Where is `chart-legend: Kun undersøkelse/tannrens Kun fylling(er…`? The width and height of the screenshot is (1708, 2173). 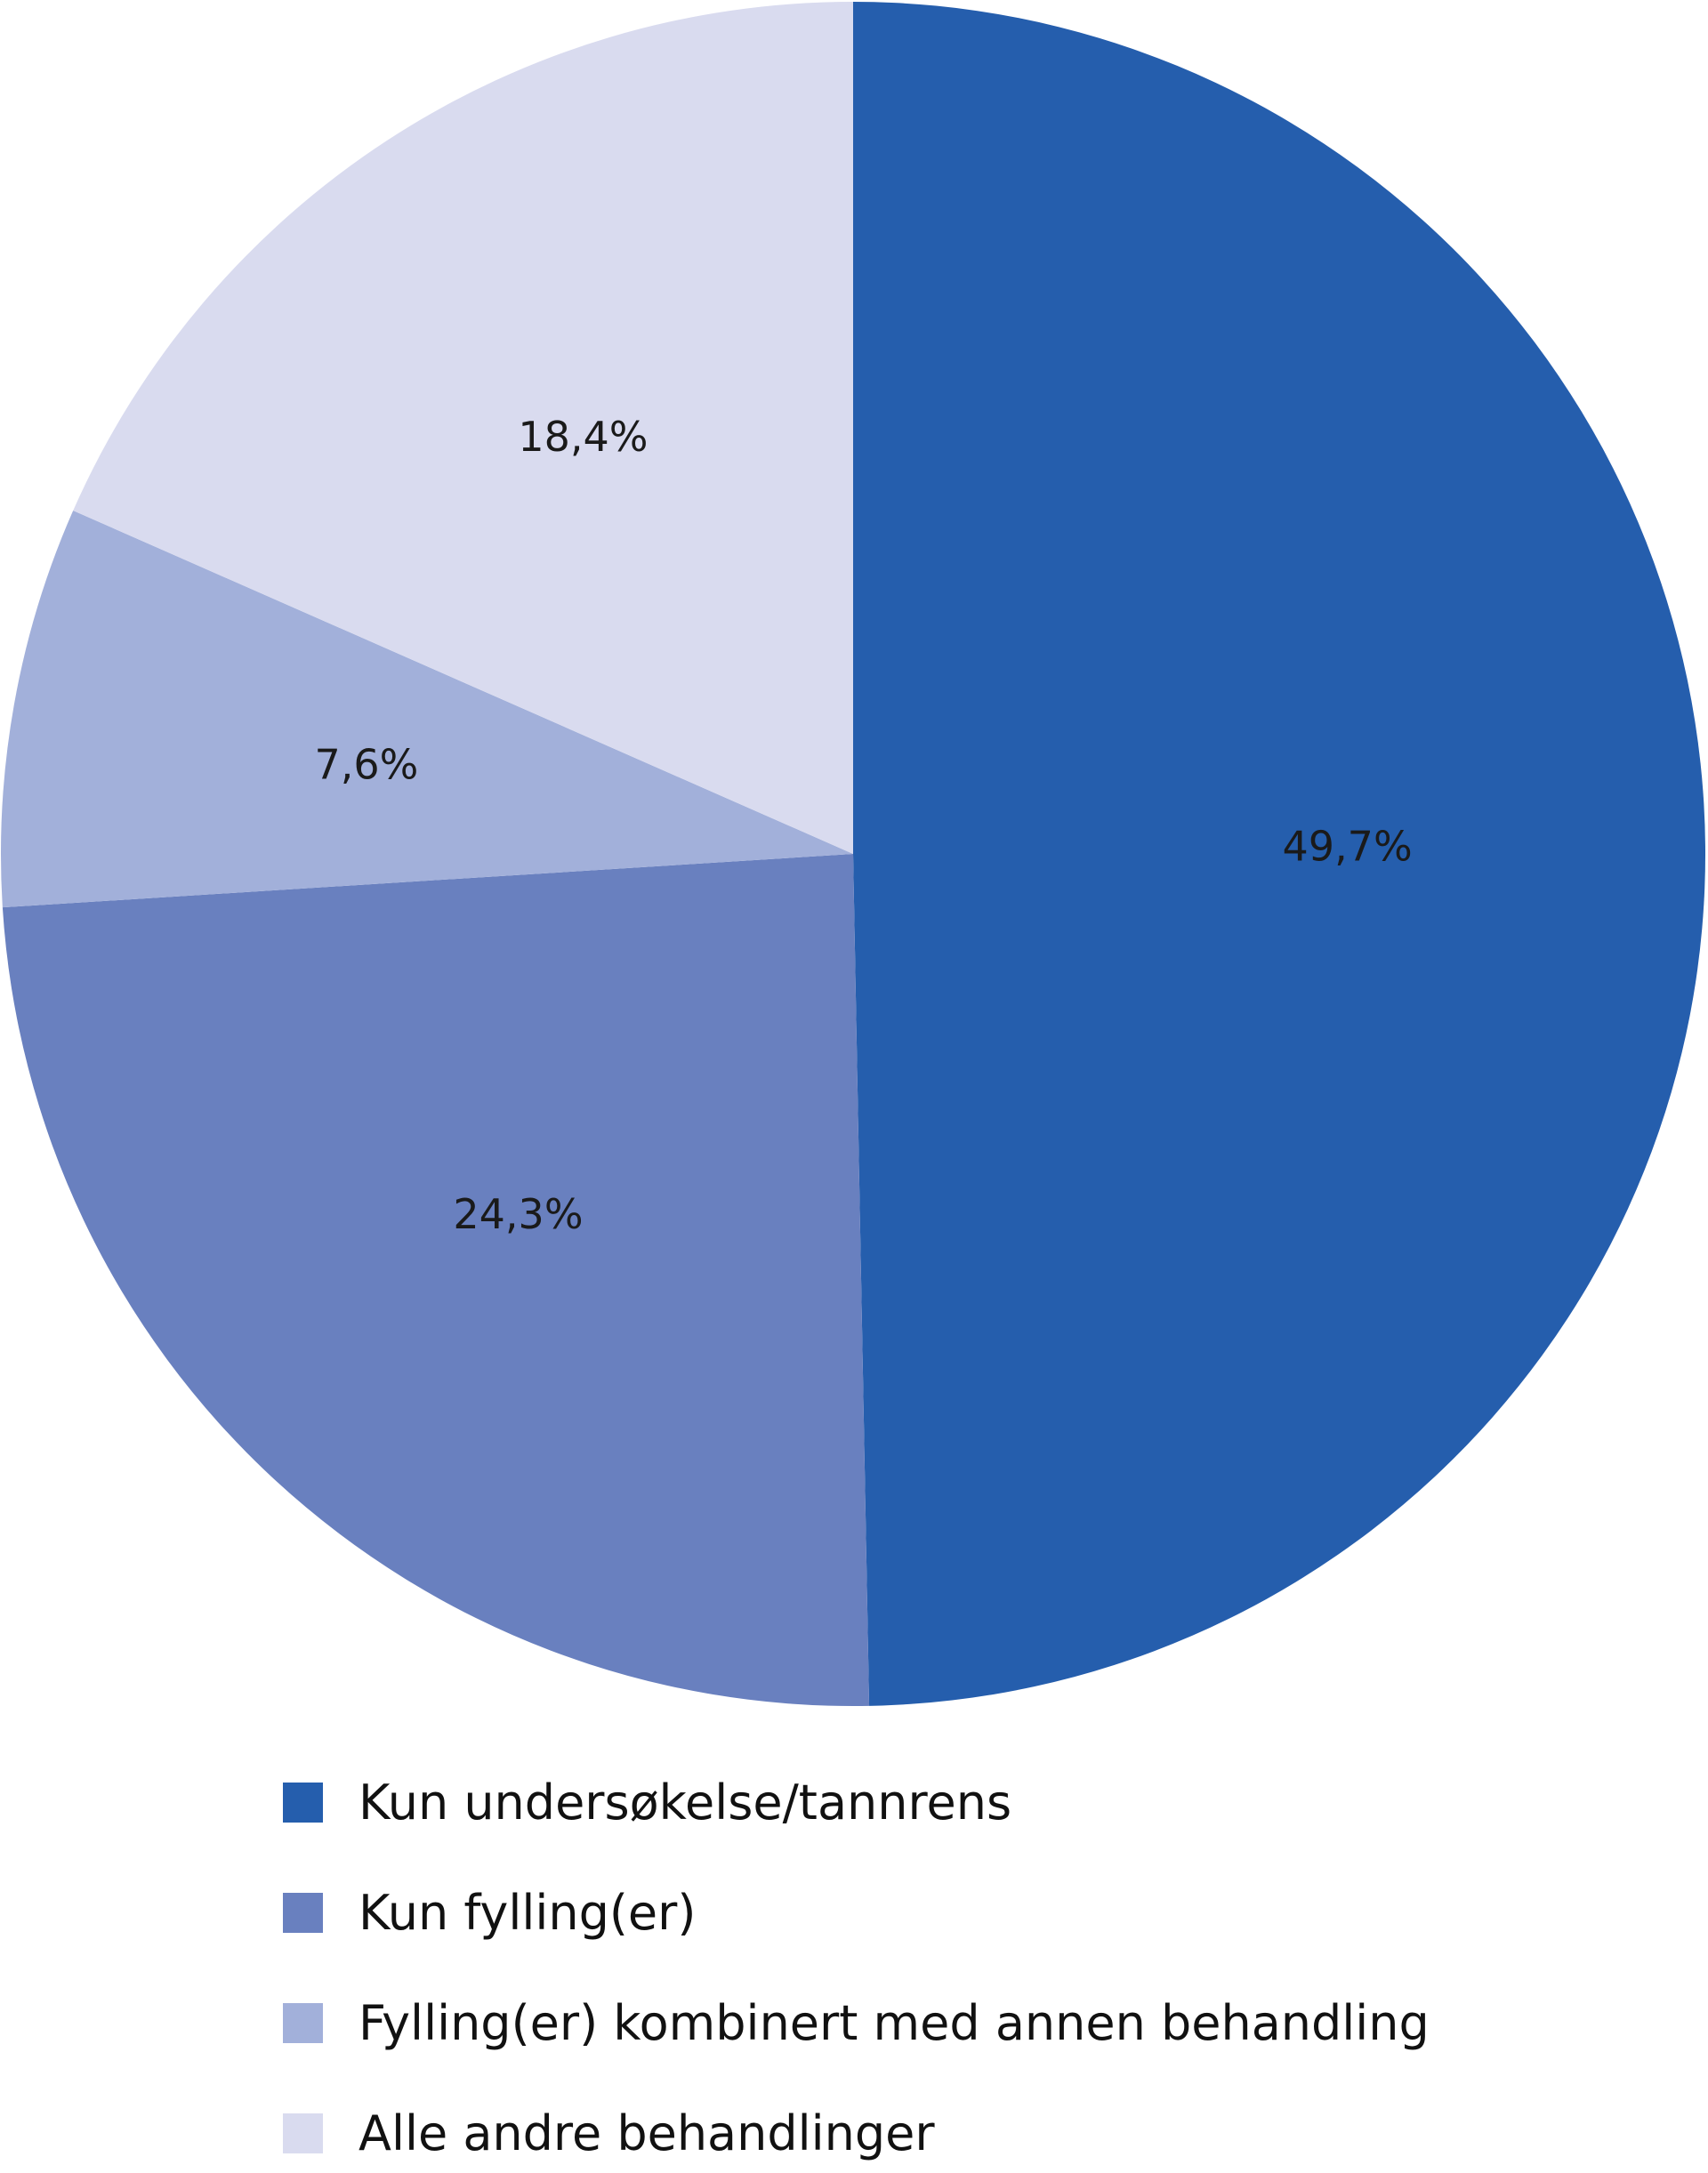 chart-legend: Kun undersøkelse/tannrens Kun fylling(er… is located at coordinates (856, 1968).